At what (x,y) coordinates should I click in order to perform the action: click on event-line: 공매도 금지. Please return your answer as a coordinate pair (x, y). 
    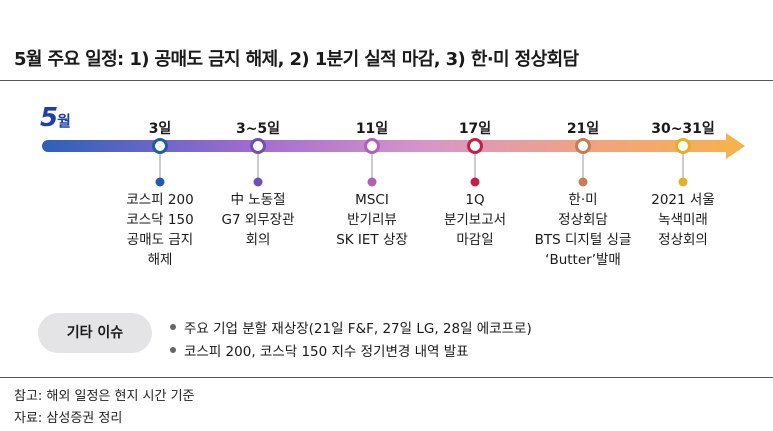
    Looking at the image, I should click on (160, 240).